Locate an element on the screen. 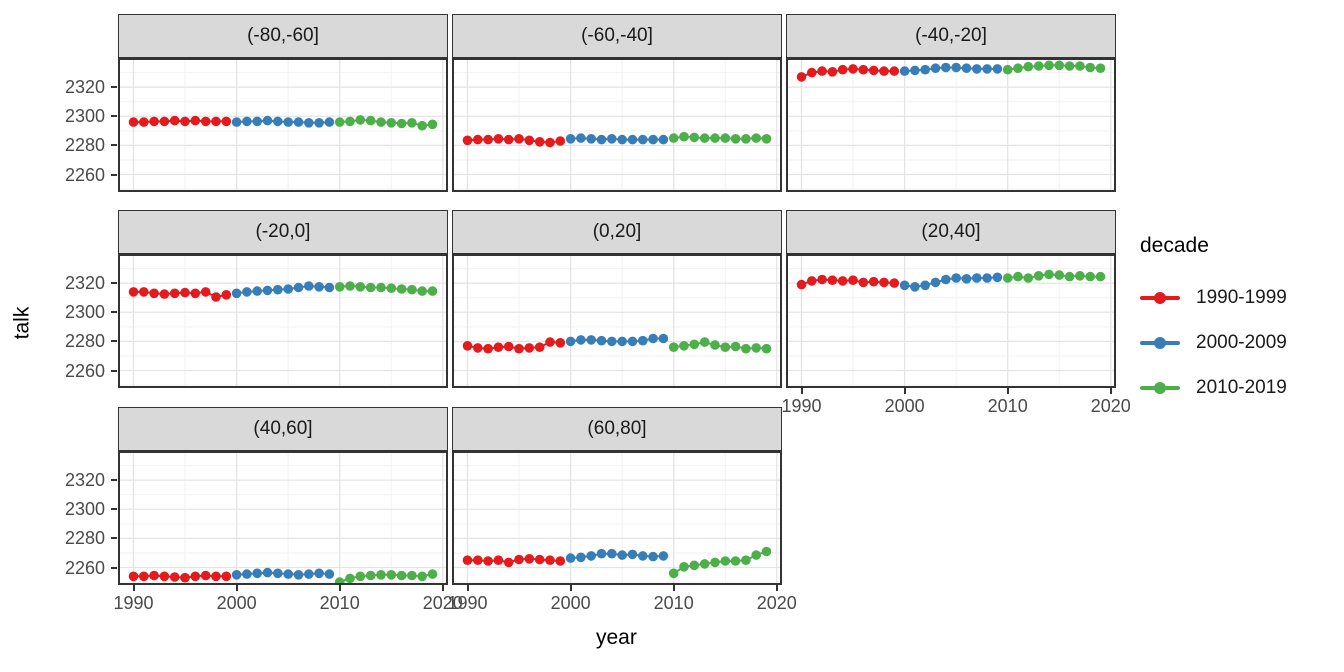 The image size is (1344, 672). x-axis-title: year is located at coordinates (616, 637).